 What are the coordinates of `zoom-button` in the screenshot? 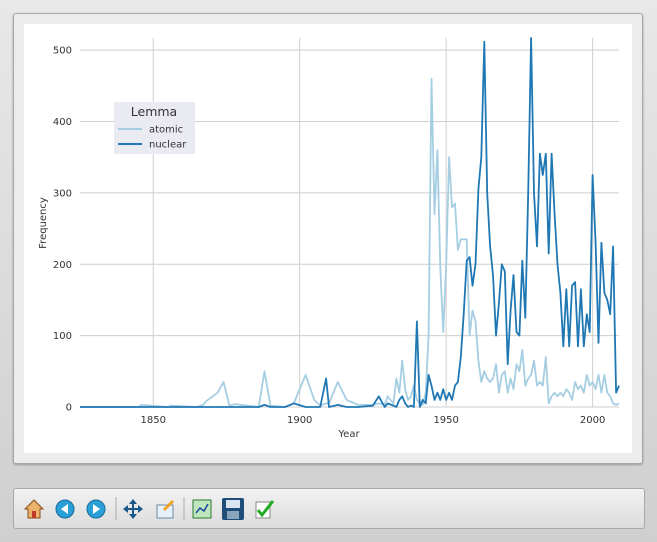 It's located at (165, 509).